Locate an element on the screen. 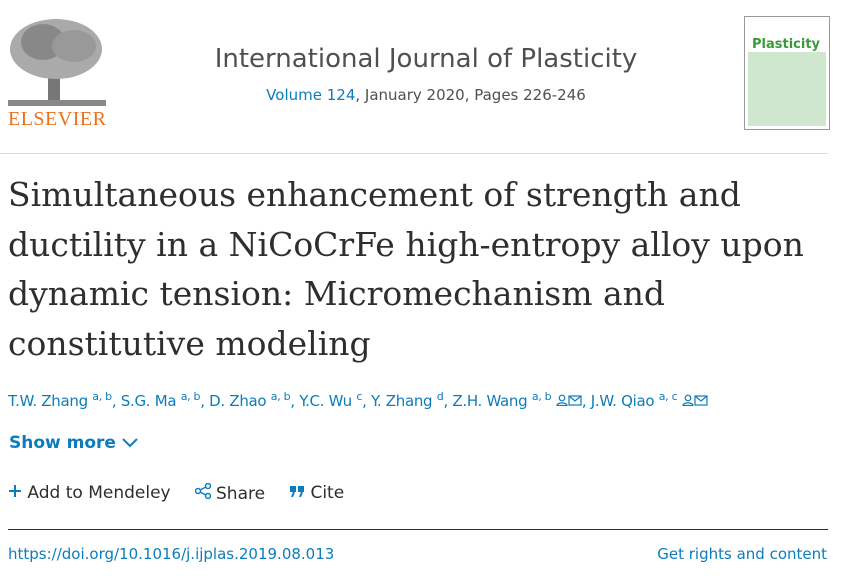 Image resolution: width=846 pixels, height=584 pixels. author: D. Zhao a, b is located at coordinates (250, 400).